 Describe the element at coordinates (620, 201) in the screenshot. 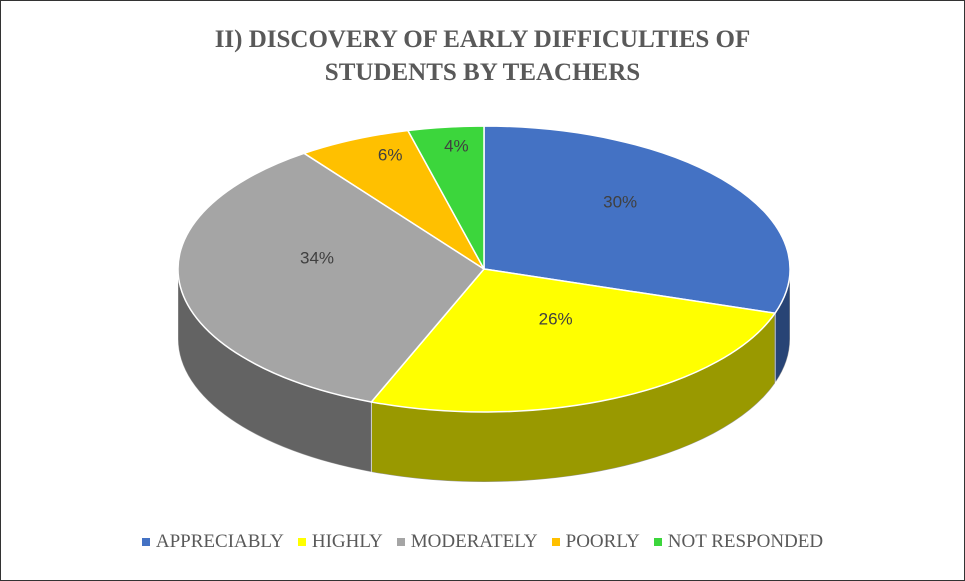

I see `data-label: 30%` at that location.